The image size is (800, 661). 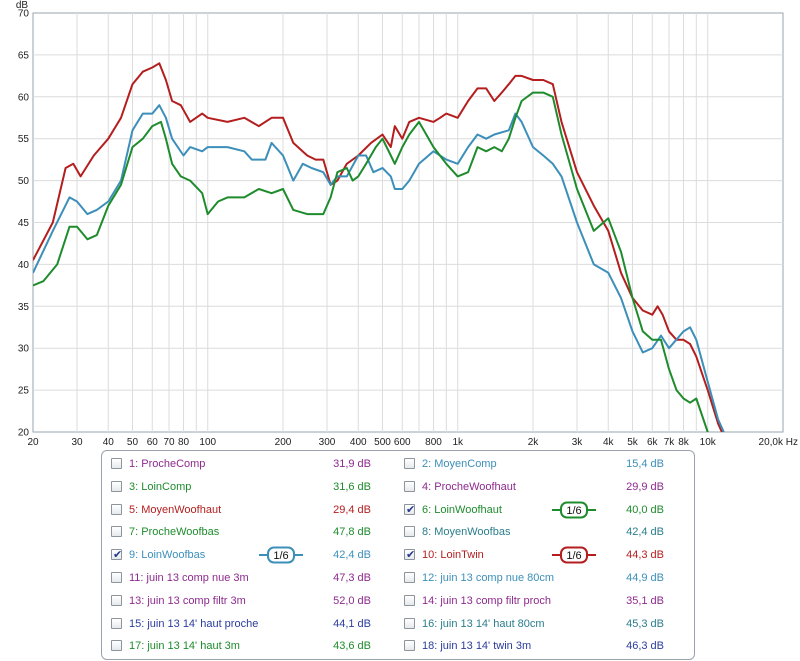 I want to click on y-tick-label: 40, so click(x=24, y=265).